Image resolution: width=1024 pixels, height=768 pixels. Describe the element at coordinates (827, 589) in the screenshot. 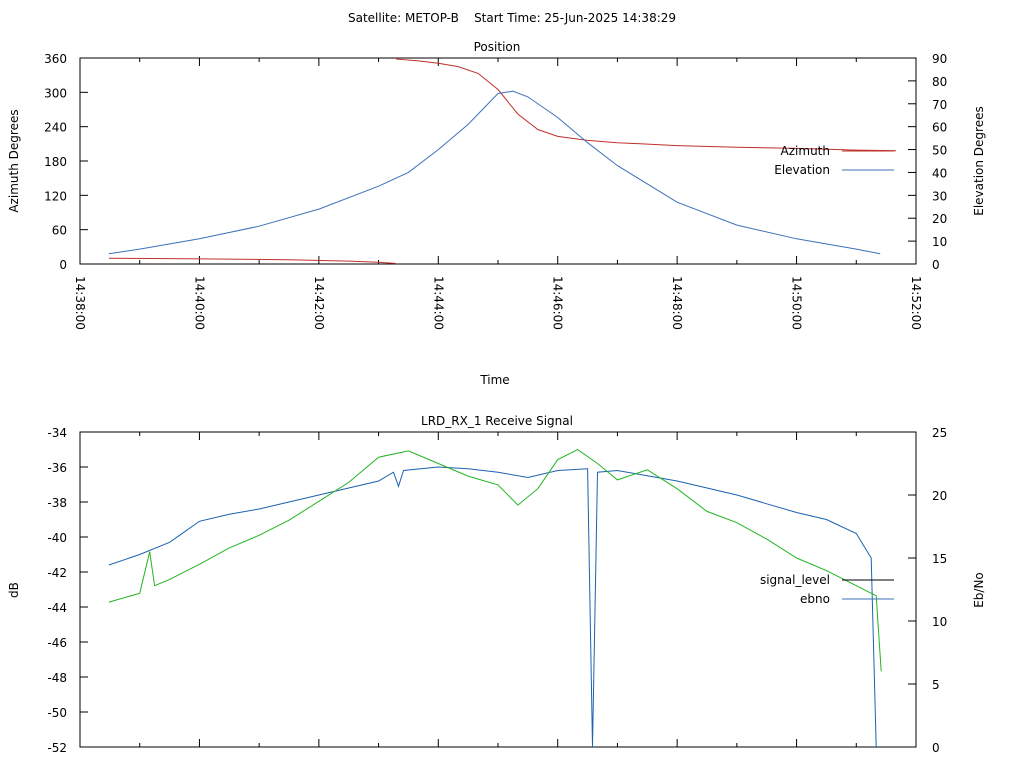

I see `signal-legend: signal_level ebno` at that location.